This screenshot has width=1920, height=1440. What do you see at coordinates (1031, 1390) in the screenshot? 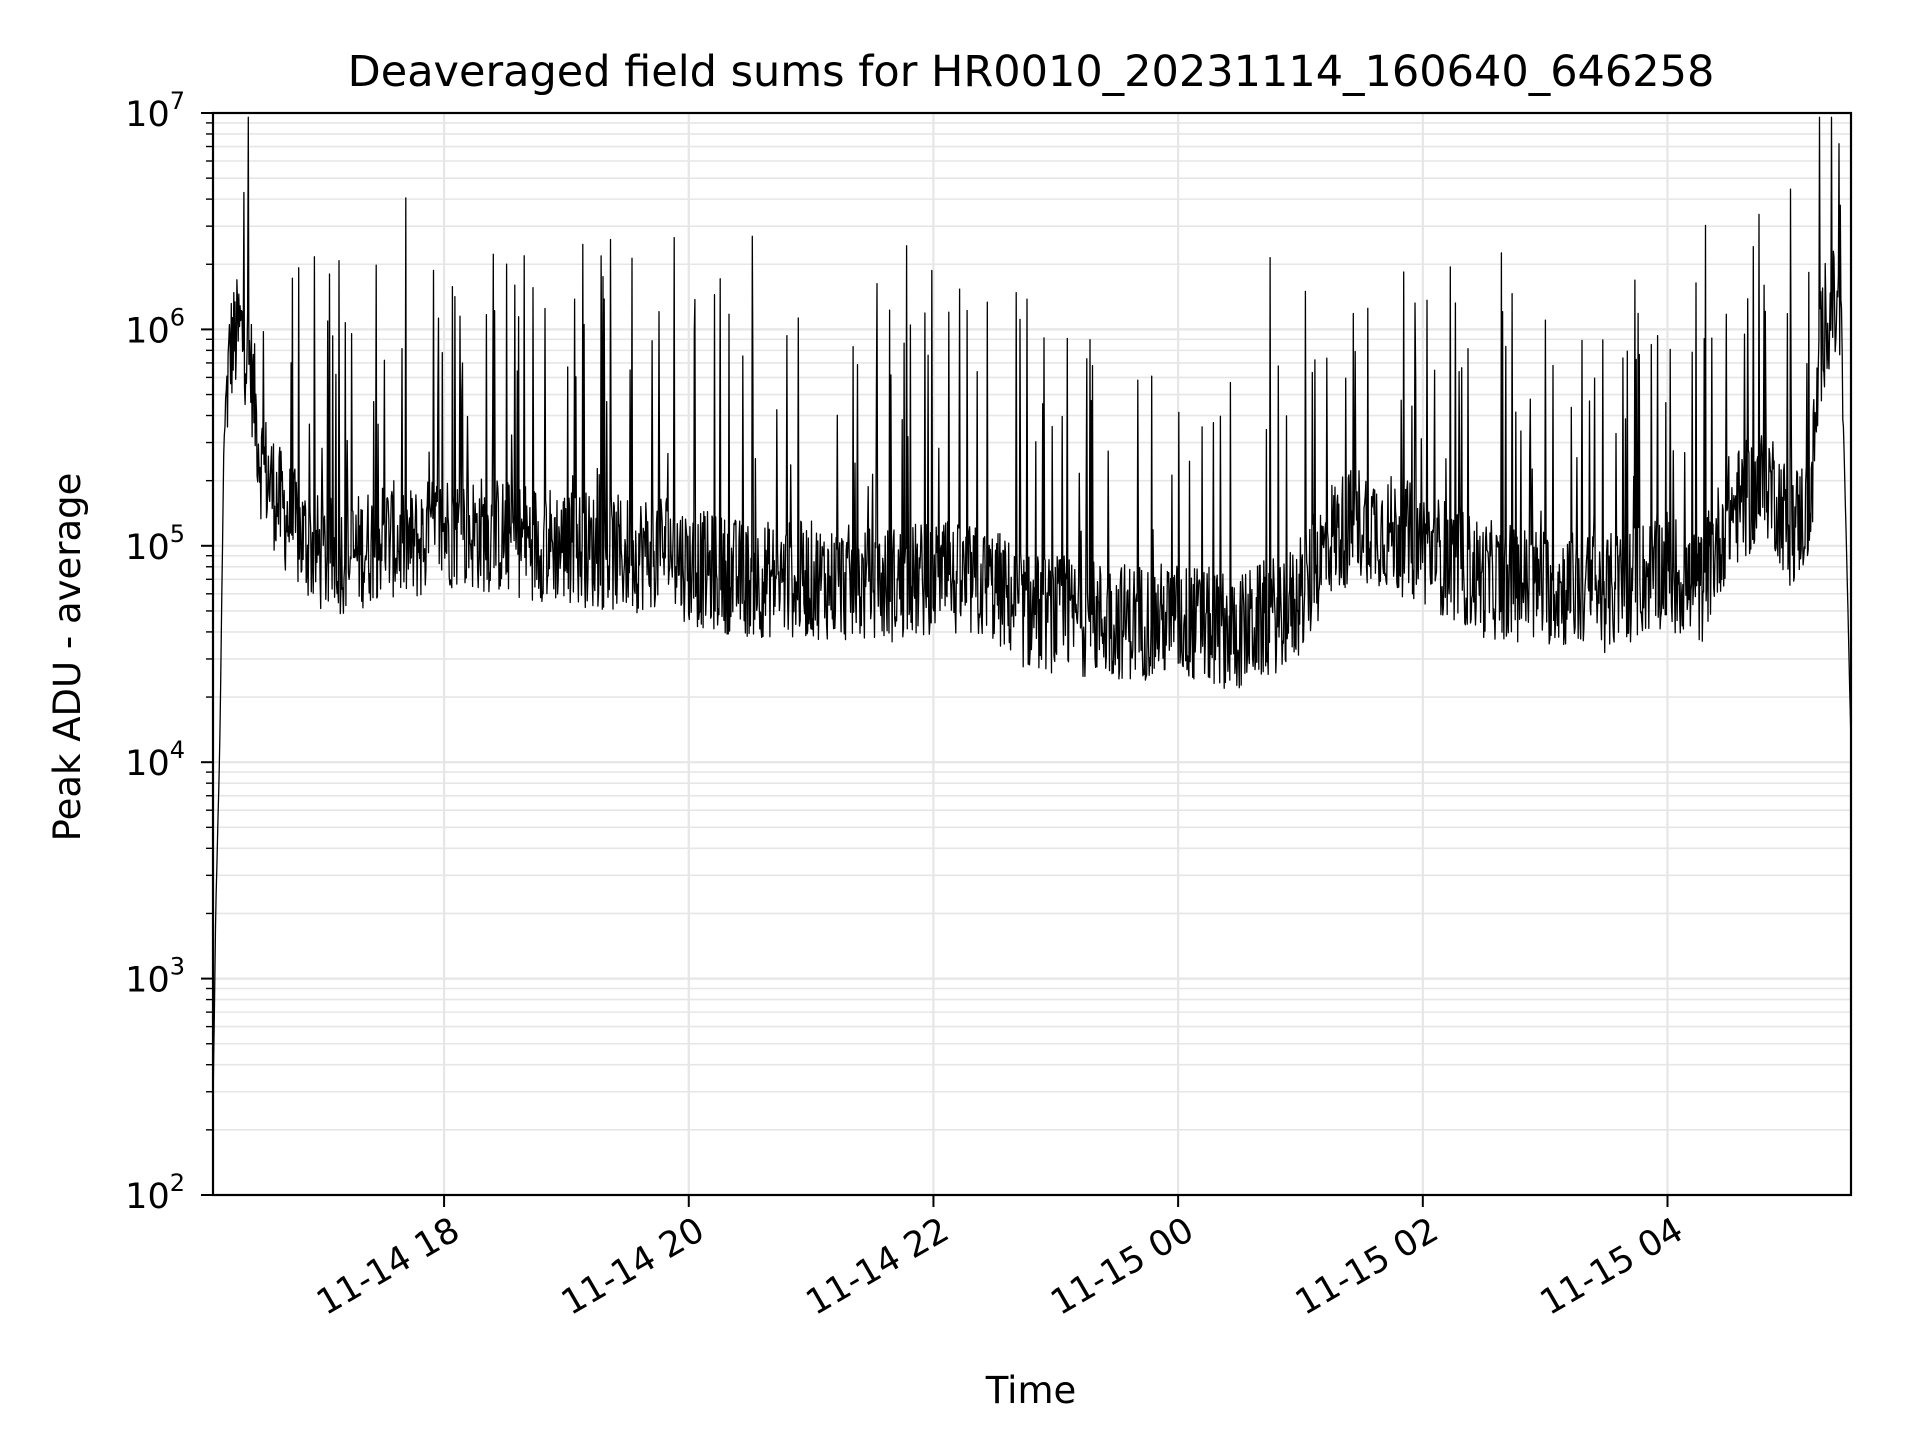
I see `x-axis-label: Time` at bounding box center [1031, 1390].